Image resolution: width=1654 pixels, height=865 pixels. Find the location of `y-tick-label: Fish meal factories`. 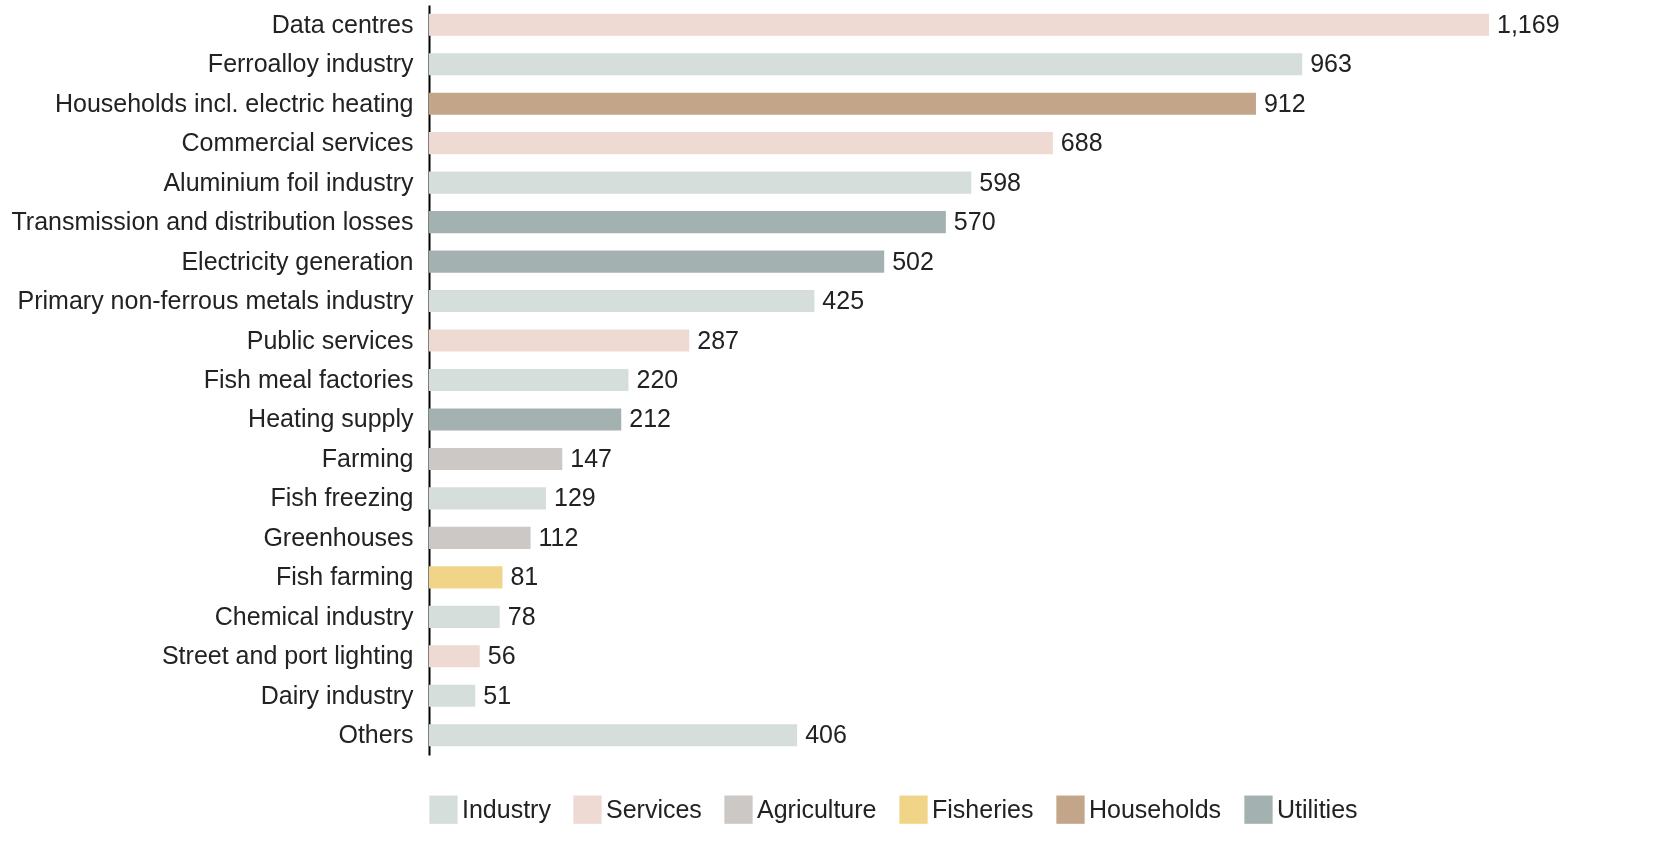

y-tick-label: Fish meal factories is located at coordinates (308, 379).